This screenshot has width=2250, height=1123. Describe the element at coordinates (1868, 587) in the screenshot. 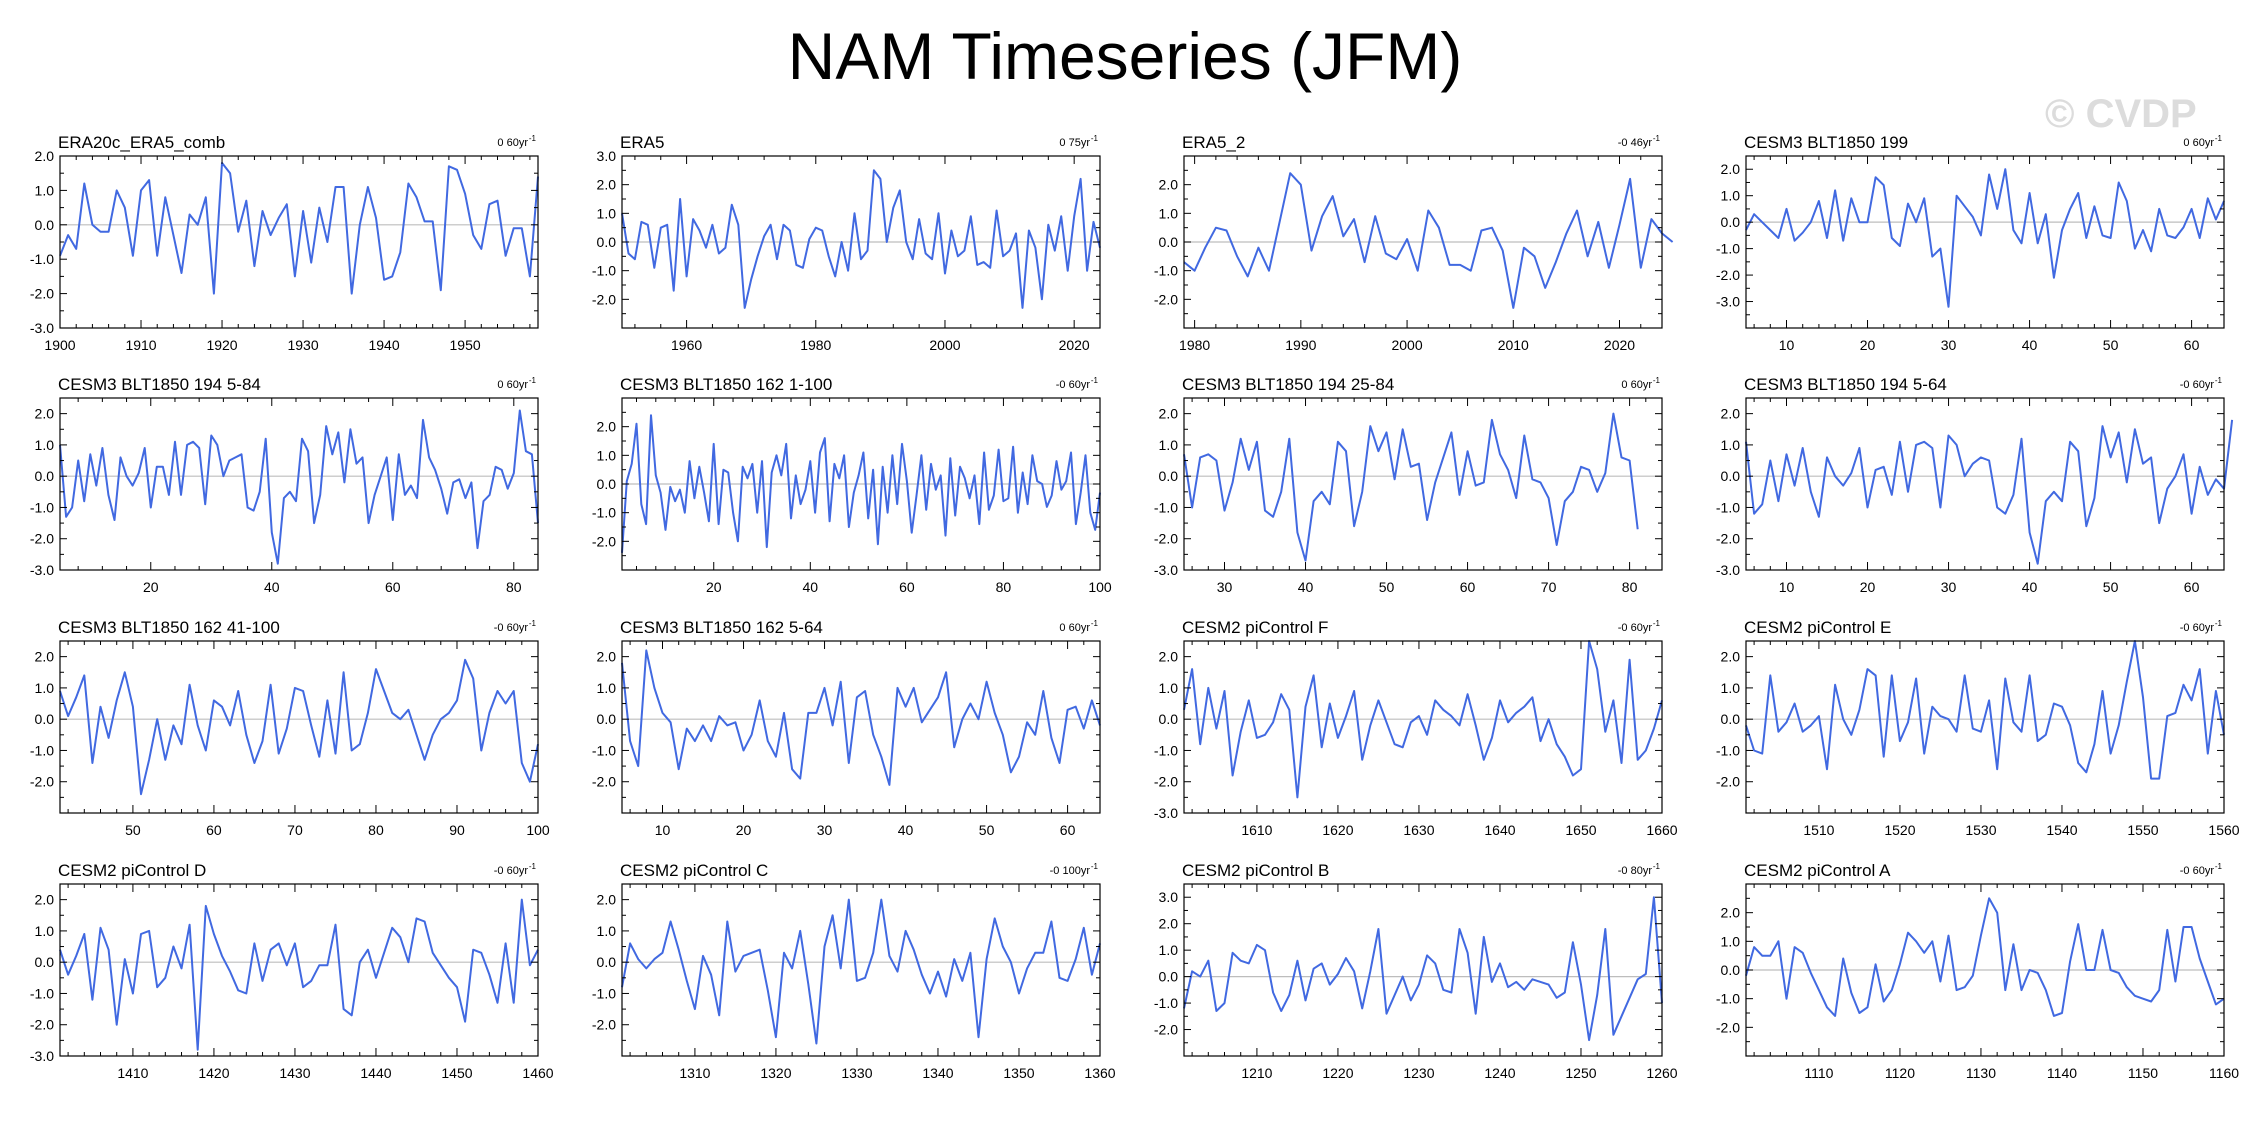

I see `x-tick-label: 20` at that location.